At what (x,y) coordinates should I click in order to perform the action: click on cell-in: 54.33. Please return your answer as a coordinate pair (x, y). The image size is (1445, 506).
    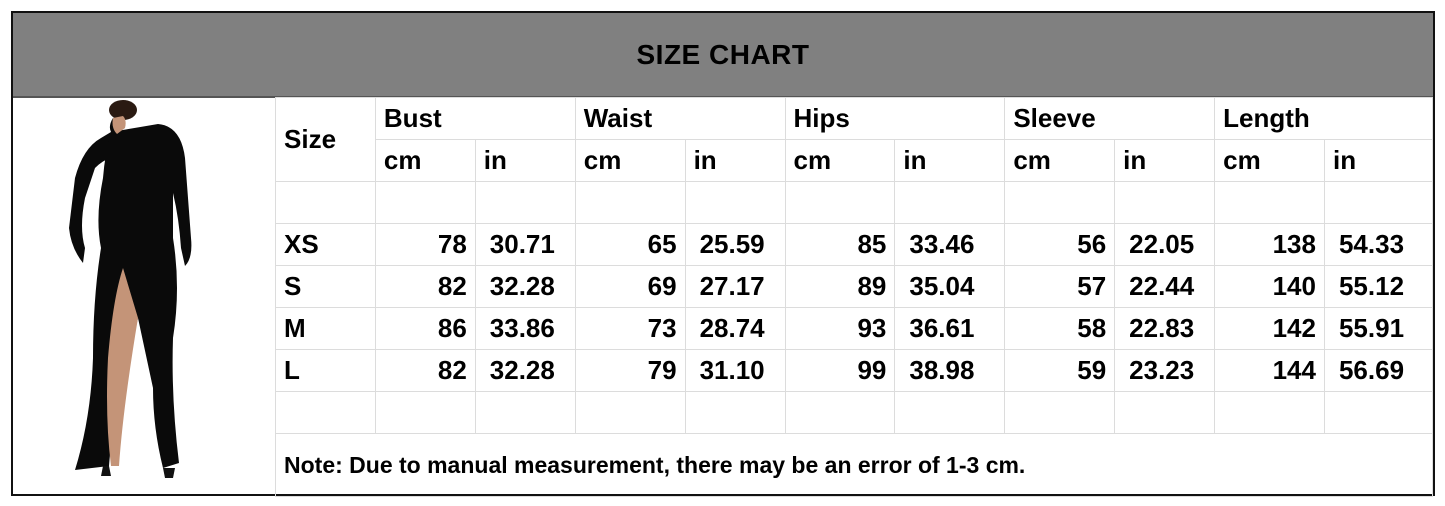
    Looking at the image, I should click on (1378, 244).